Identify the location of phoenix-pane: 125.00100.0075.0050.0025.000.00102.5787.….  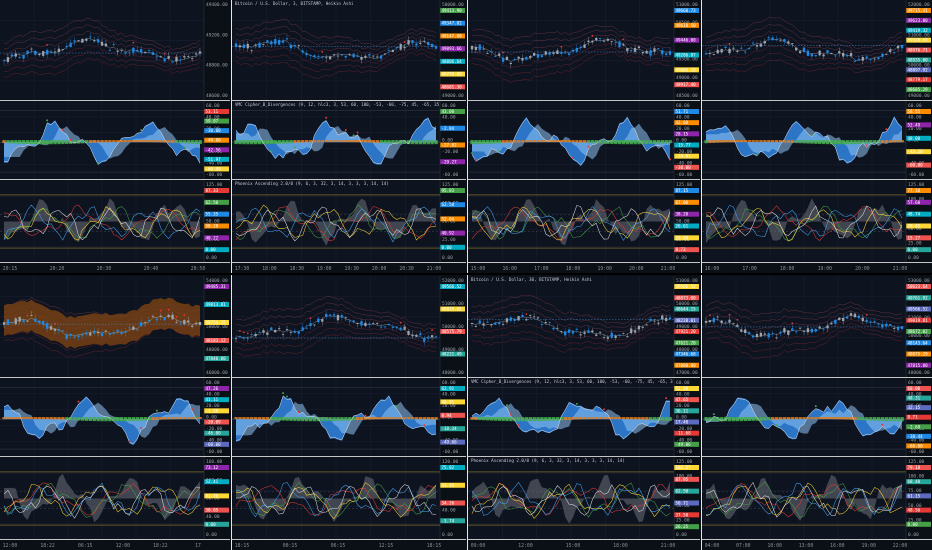
(584, 498).